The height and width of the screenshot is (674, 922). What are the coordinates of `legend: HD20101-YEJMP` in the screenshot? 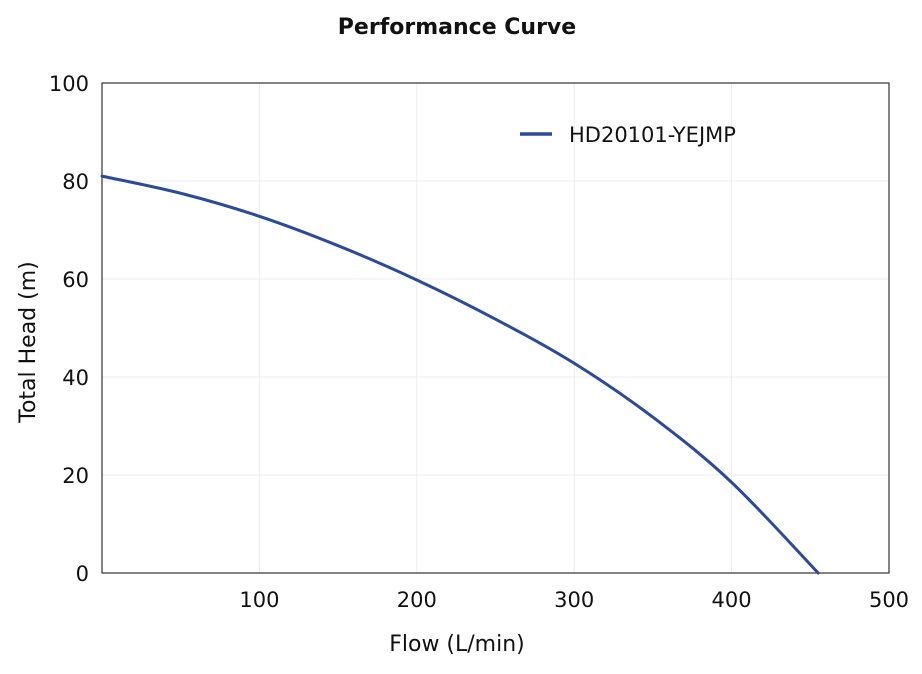 It's located at (628, 135).